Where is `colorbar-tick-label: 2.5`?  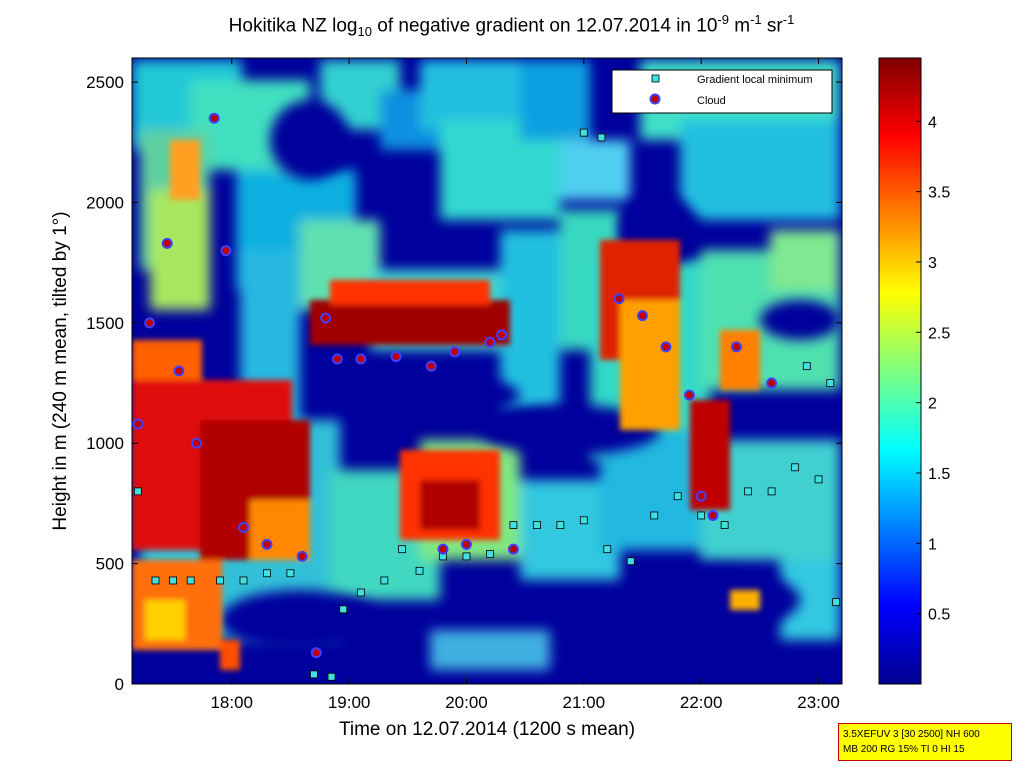 colorbar-tick-label: 2.5 is located at coordinates (939, 333).